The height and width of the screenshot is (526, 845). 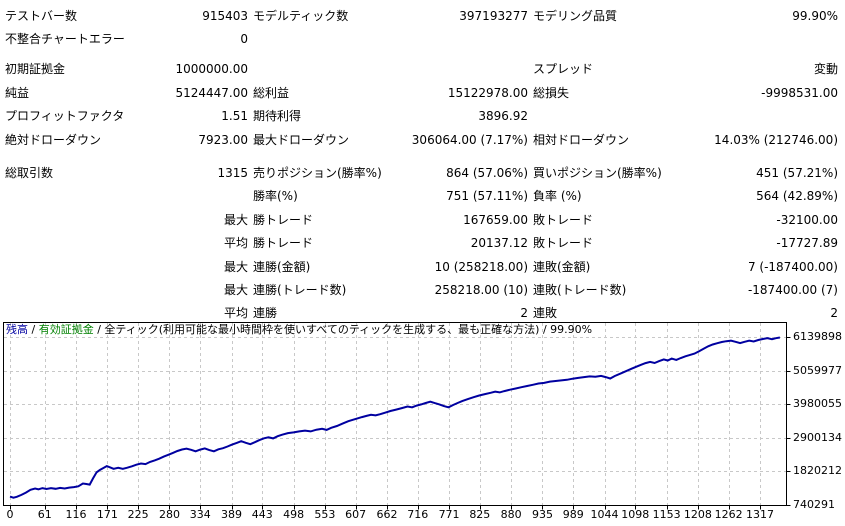 What do you see at coordinates (422, 39) in the screenshot?
I see `report-row: 不整合チャートエラー 0` at bounding box center [422, 39].